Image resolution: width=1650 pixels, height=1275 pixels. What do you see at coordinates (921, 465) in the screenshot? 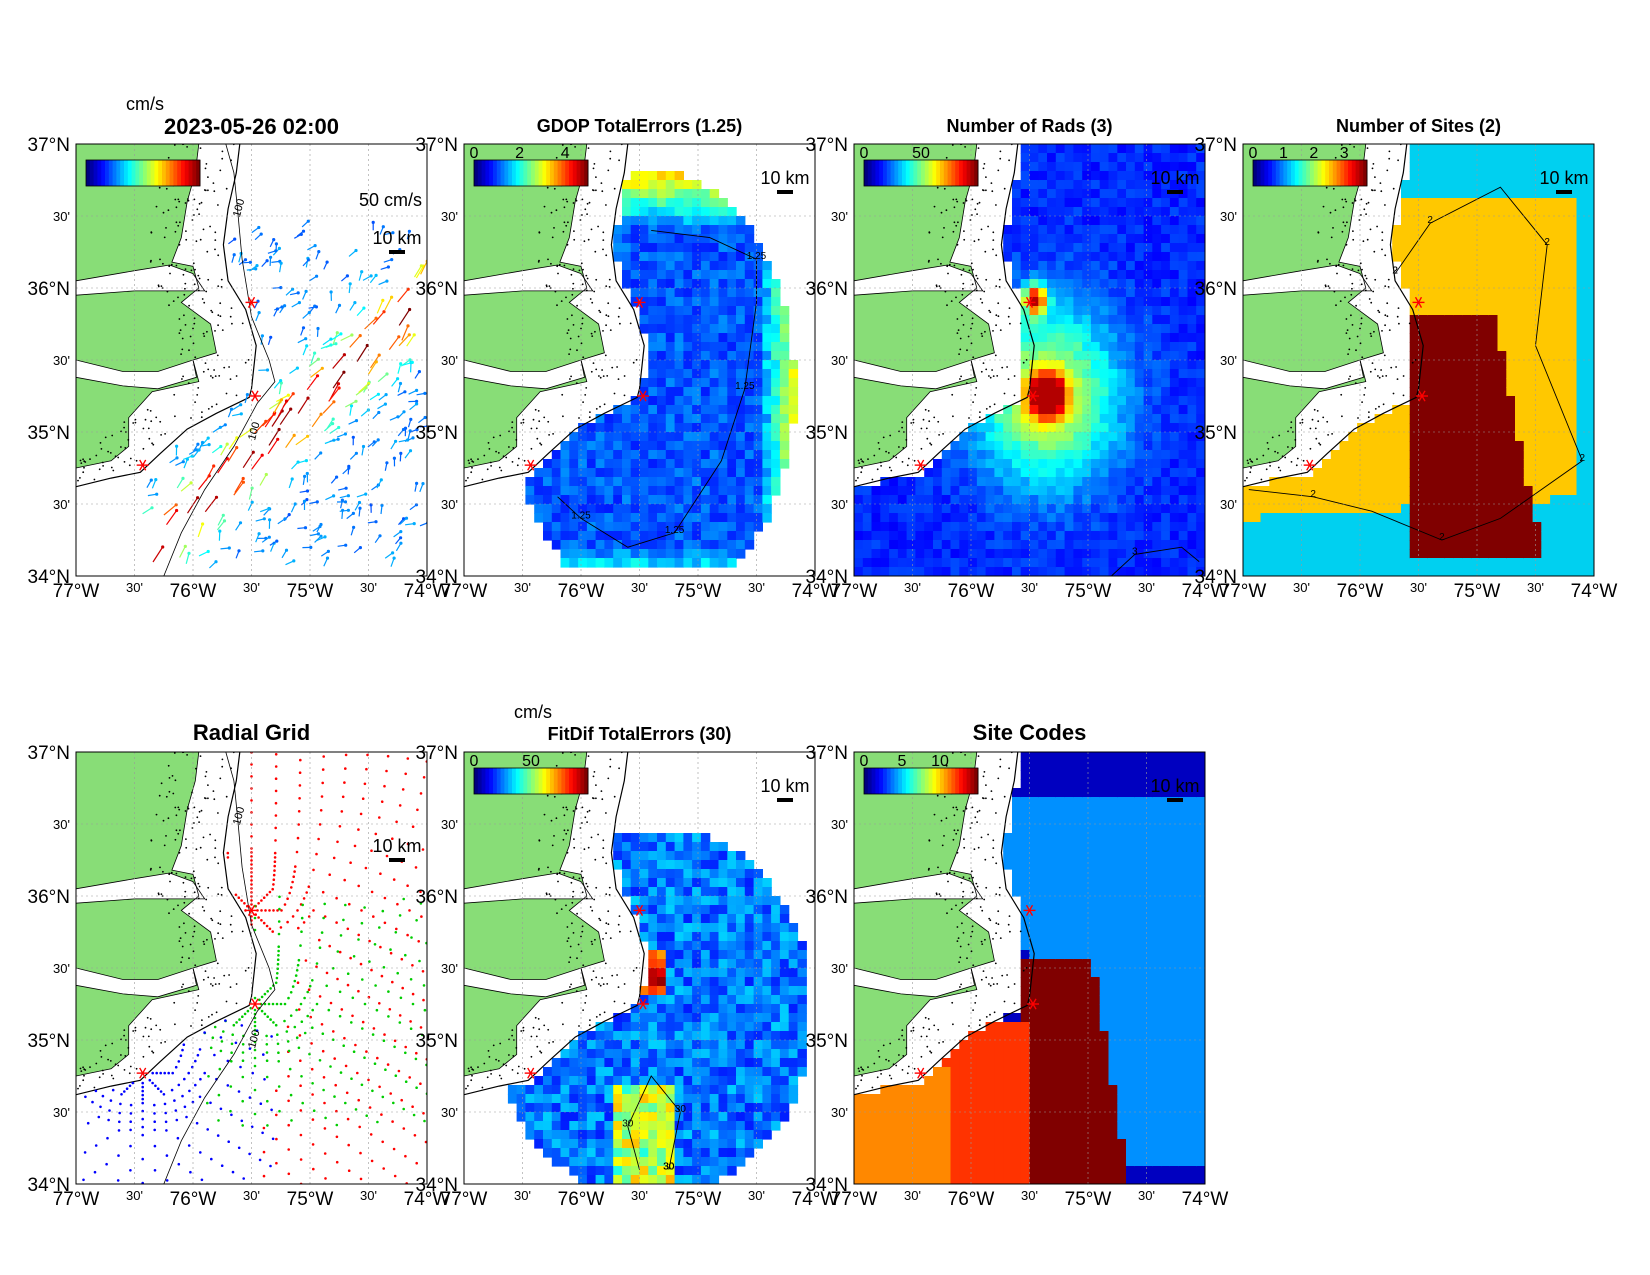
I see `site-marker-stroke` at bounding box center [921, 465].